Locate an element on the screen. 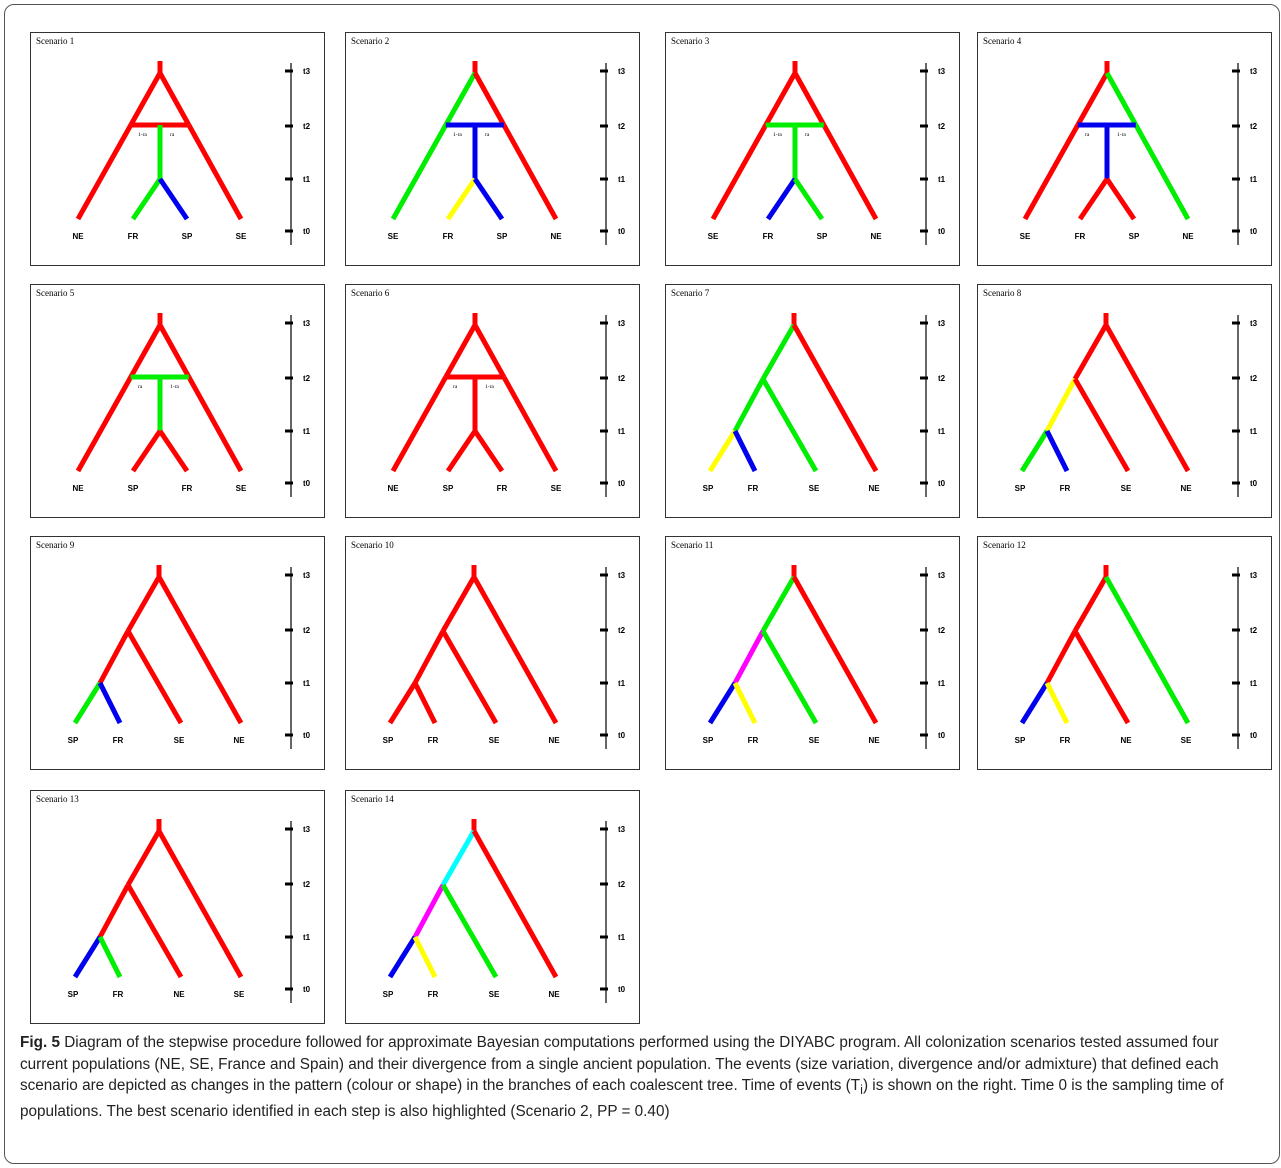 The image size is (1281, 1168). scenario-title: Scenario 7 is located at coordinates (690, 293).